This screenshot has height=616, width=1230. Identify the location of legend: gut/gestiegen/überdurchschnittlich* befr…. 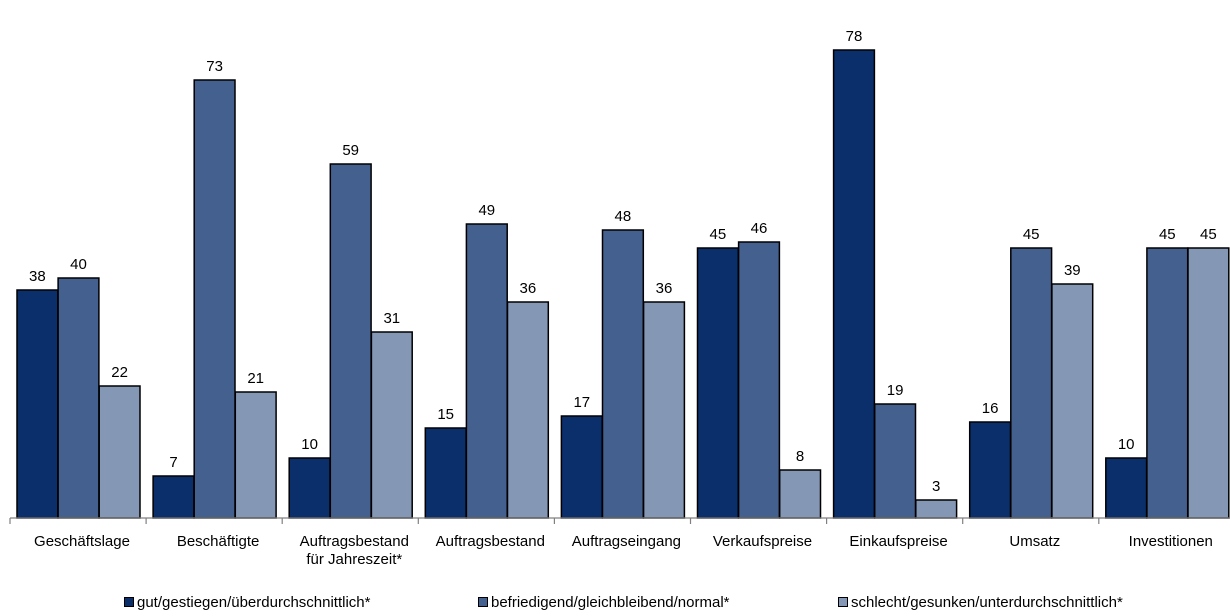
(615, 604).